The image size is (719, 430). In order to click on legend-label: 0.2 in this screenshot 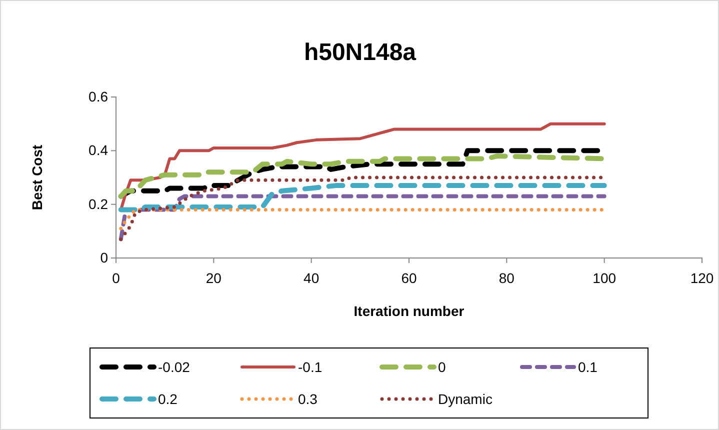, I will do `click(168, 399)`.